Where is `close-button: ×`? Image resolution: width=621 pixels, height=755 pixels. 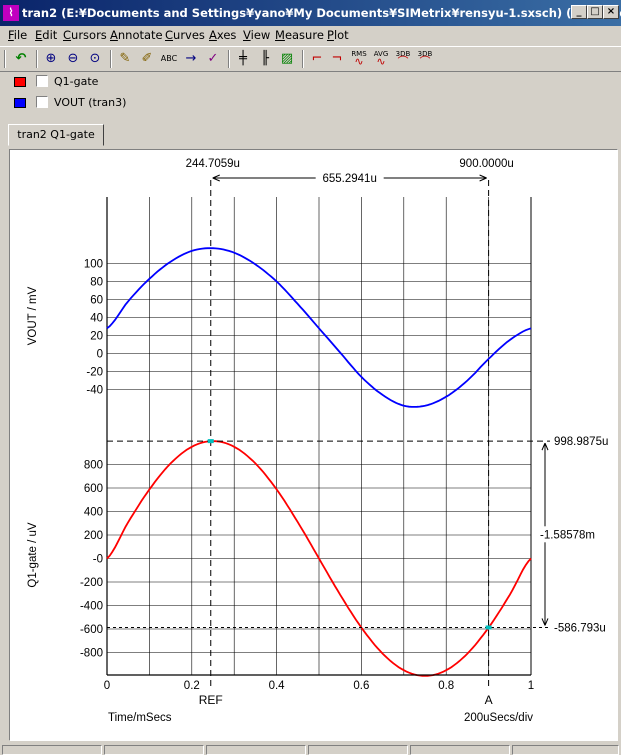 close-button: × is located at coordinates (611, 12).